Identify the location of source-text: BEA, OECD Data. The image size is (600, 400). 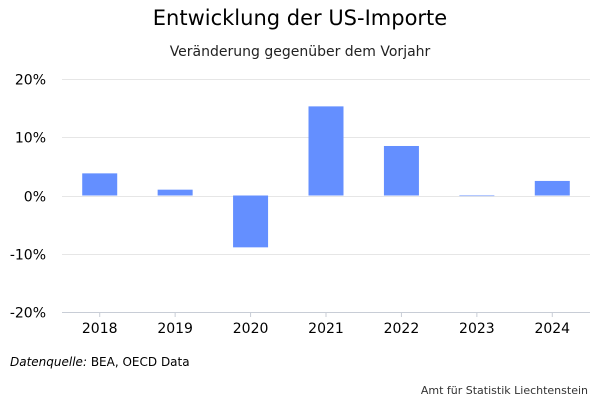
(140, 362).